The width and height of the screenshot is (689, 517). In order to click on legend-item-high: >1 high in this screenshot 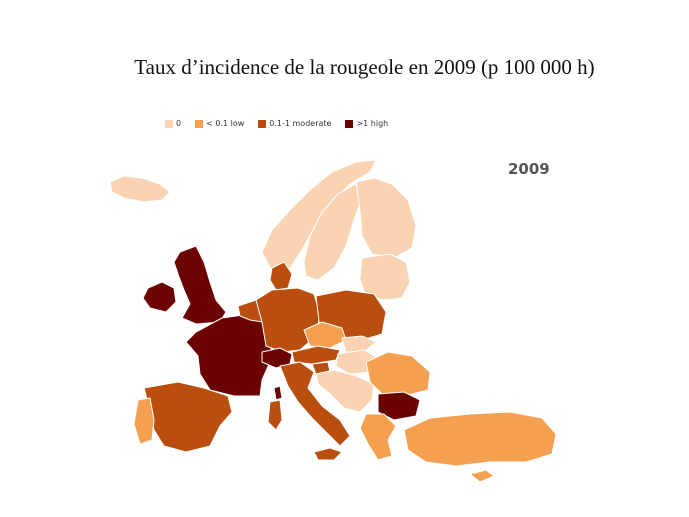, I will do `click(366, 123)`.